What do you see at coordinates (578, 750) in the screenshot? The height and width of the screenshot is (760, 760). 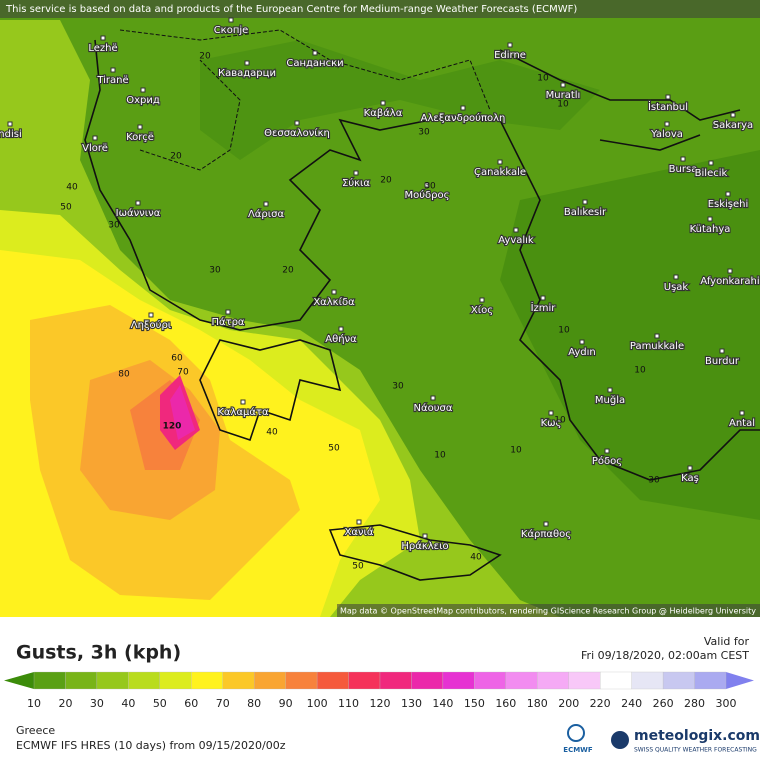 I see `ecmwf-text: ECMWF` at bounding box center [578, 750].